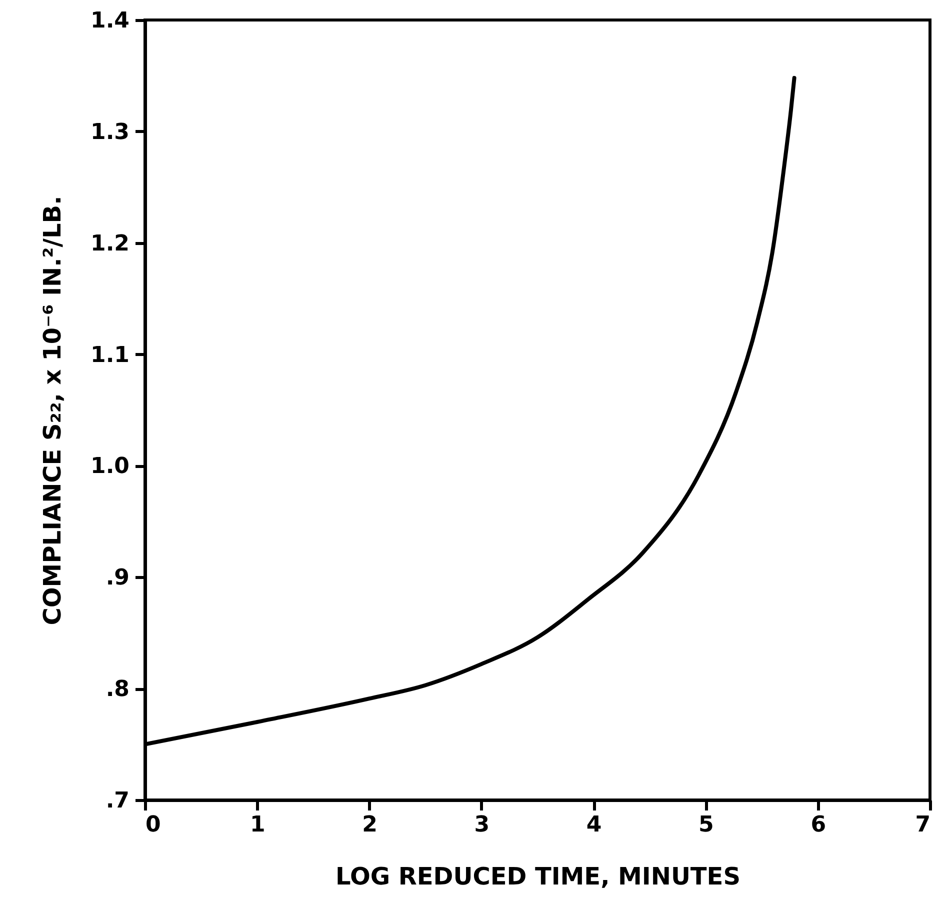  I want to click on y-tick-label: 1.3, so click(110, 132).